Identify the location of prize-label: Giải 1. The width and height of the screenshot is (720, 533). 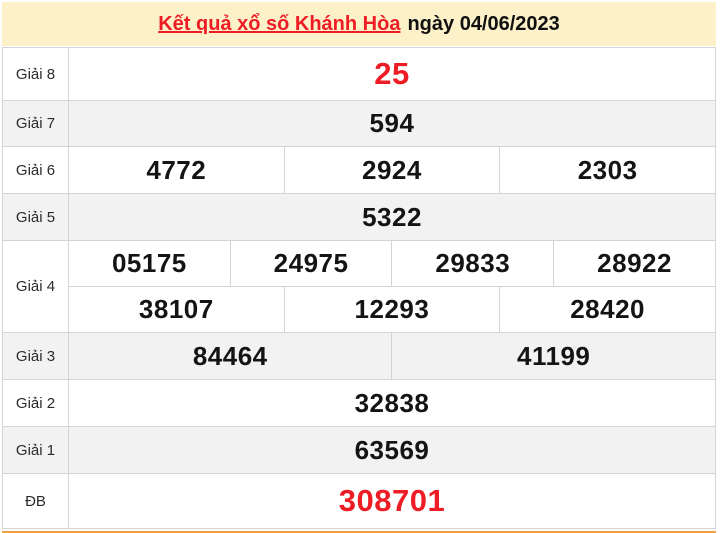
(35, 450).